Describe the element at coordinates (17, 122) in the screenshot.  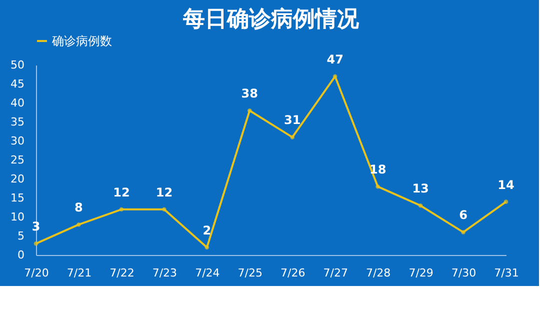
I see `y-tick-label: 35` at that location.